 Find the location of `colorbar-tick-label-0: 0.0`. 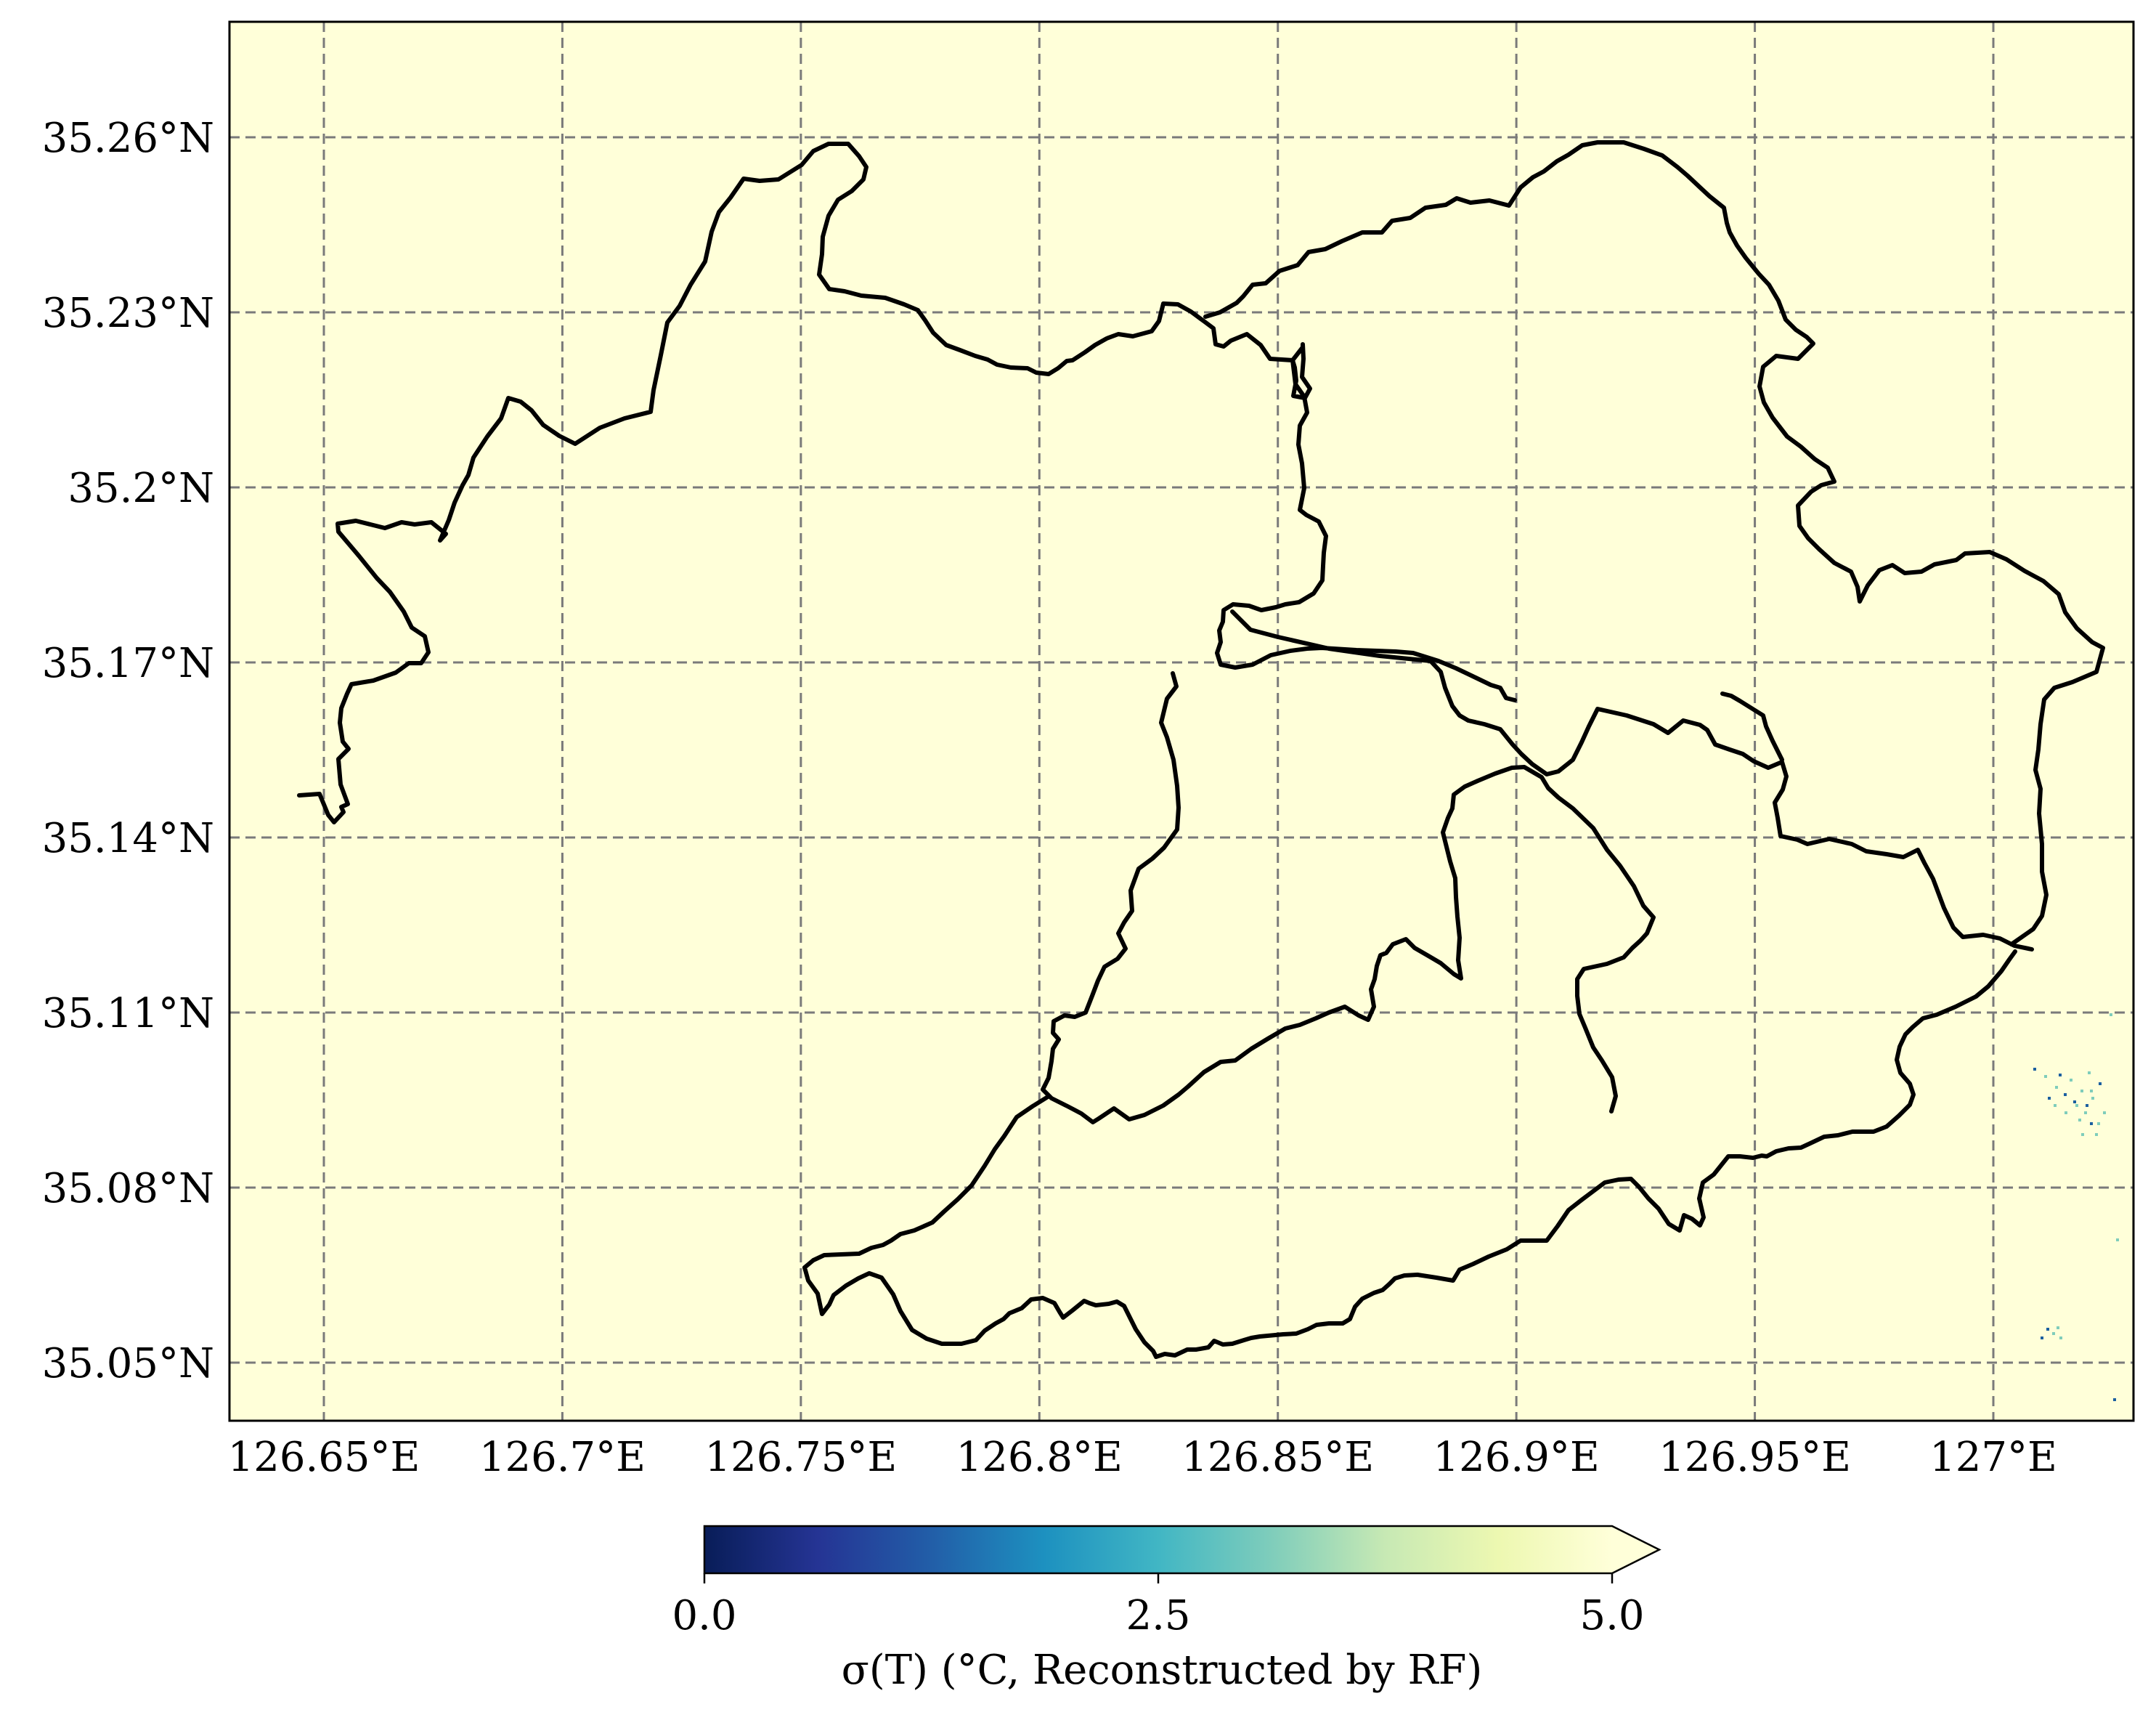

colorbar-tick-label-0: 0.0 is located at coordinates (704, 1615).